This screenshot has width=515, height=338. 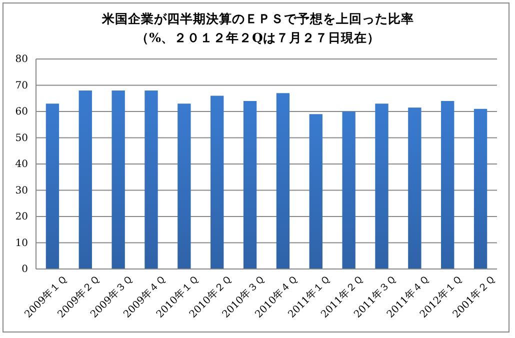 I want to click on y-tick-label: 0, so click(x=25, y=270).